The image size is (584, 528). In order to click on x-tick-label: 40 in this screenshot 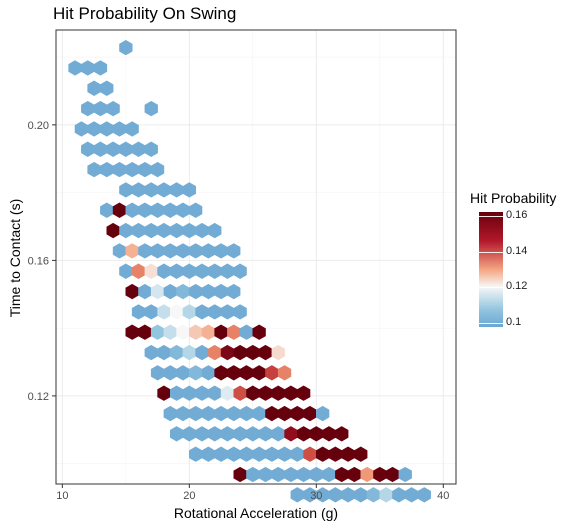, I will do `click(443, 496)`.